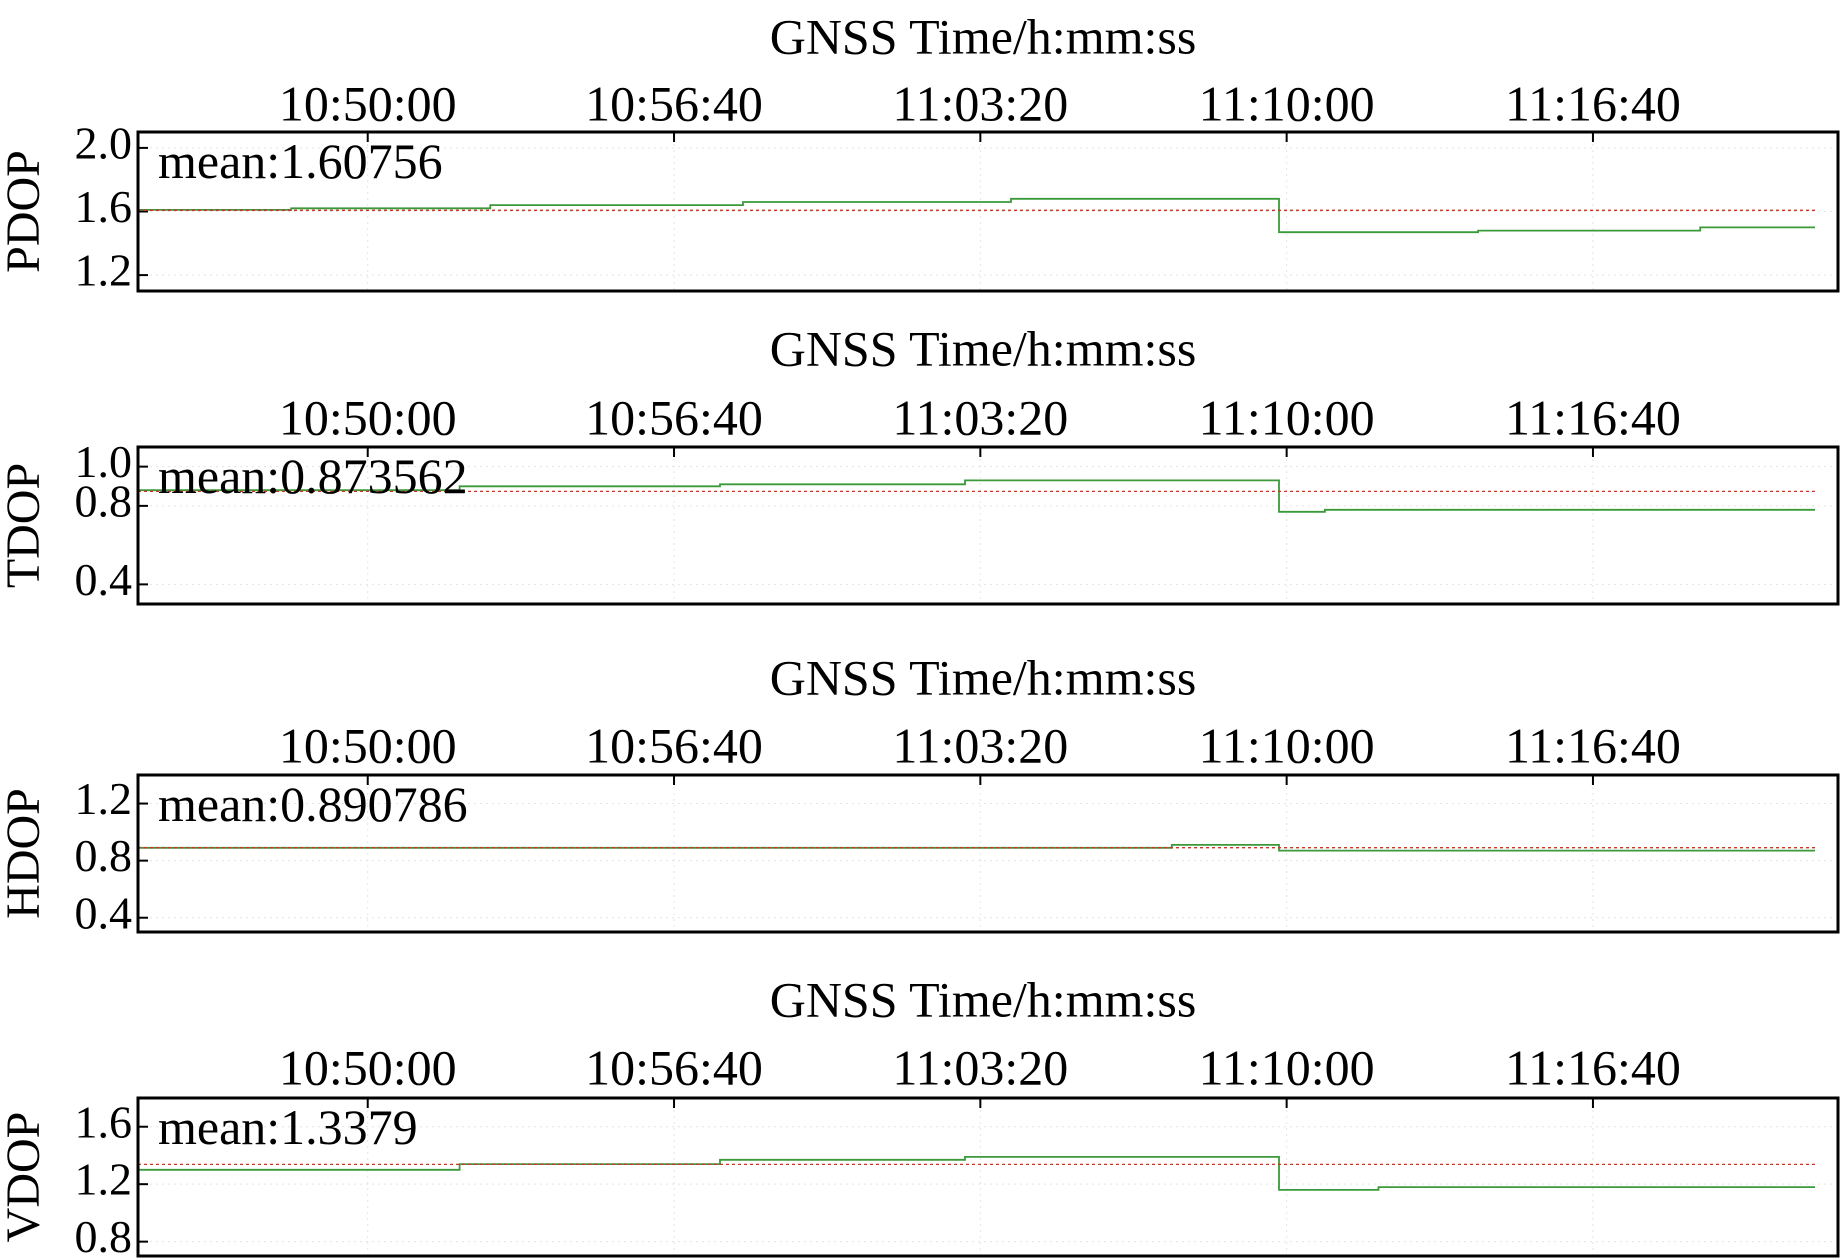 The image size is (1843, 1258). What do you see at coordinates (988, 525) in the screenshot?
I see `panel-1-frame` at bounding box center [988, 525].